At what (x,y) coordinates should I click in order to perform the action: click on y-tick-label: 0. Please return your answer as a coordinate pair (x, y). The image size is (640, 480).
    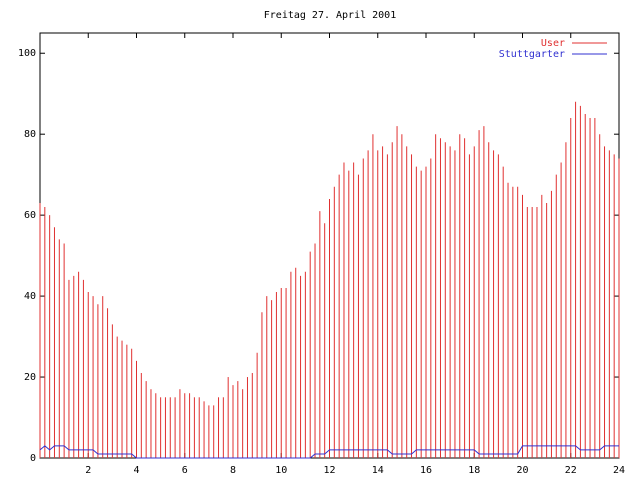
    Looking at the image, I should click on (33, 458).